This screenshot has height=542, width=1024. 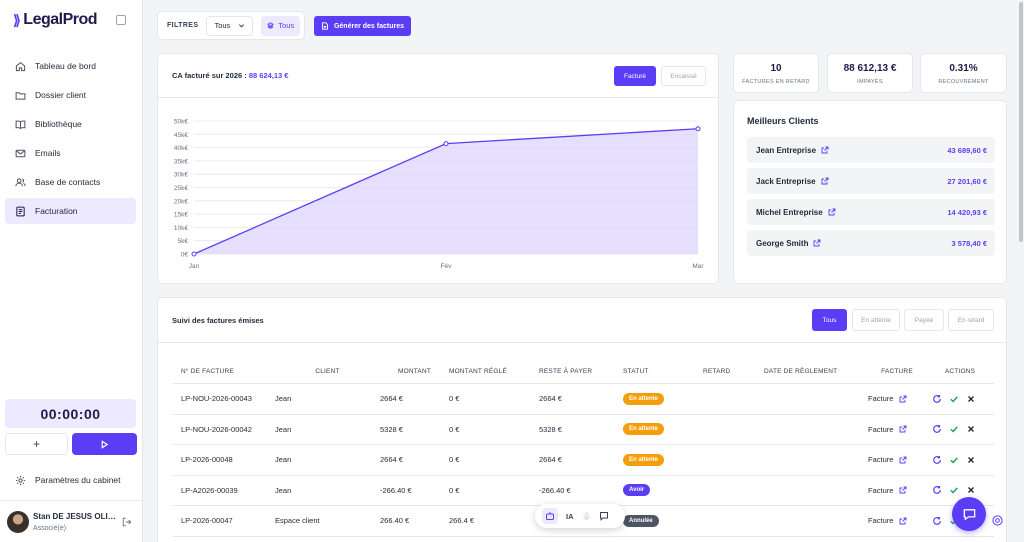 I want to click on status-badge: Avoir, so click(x=637, y=490).